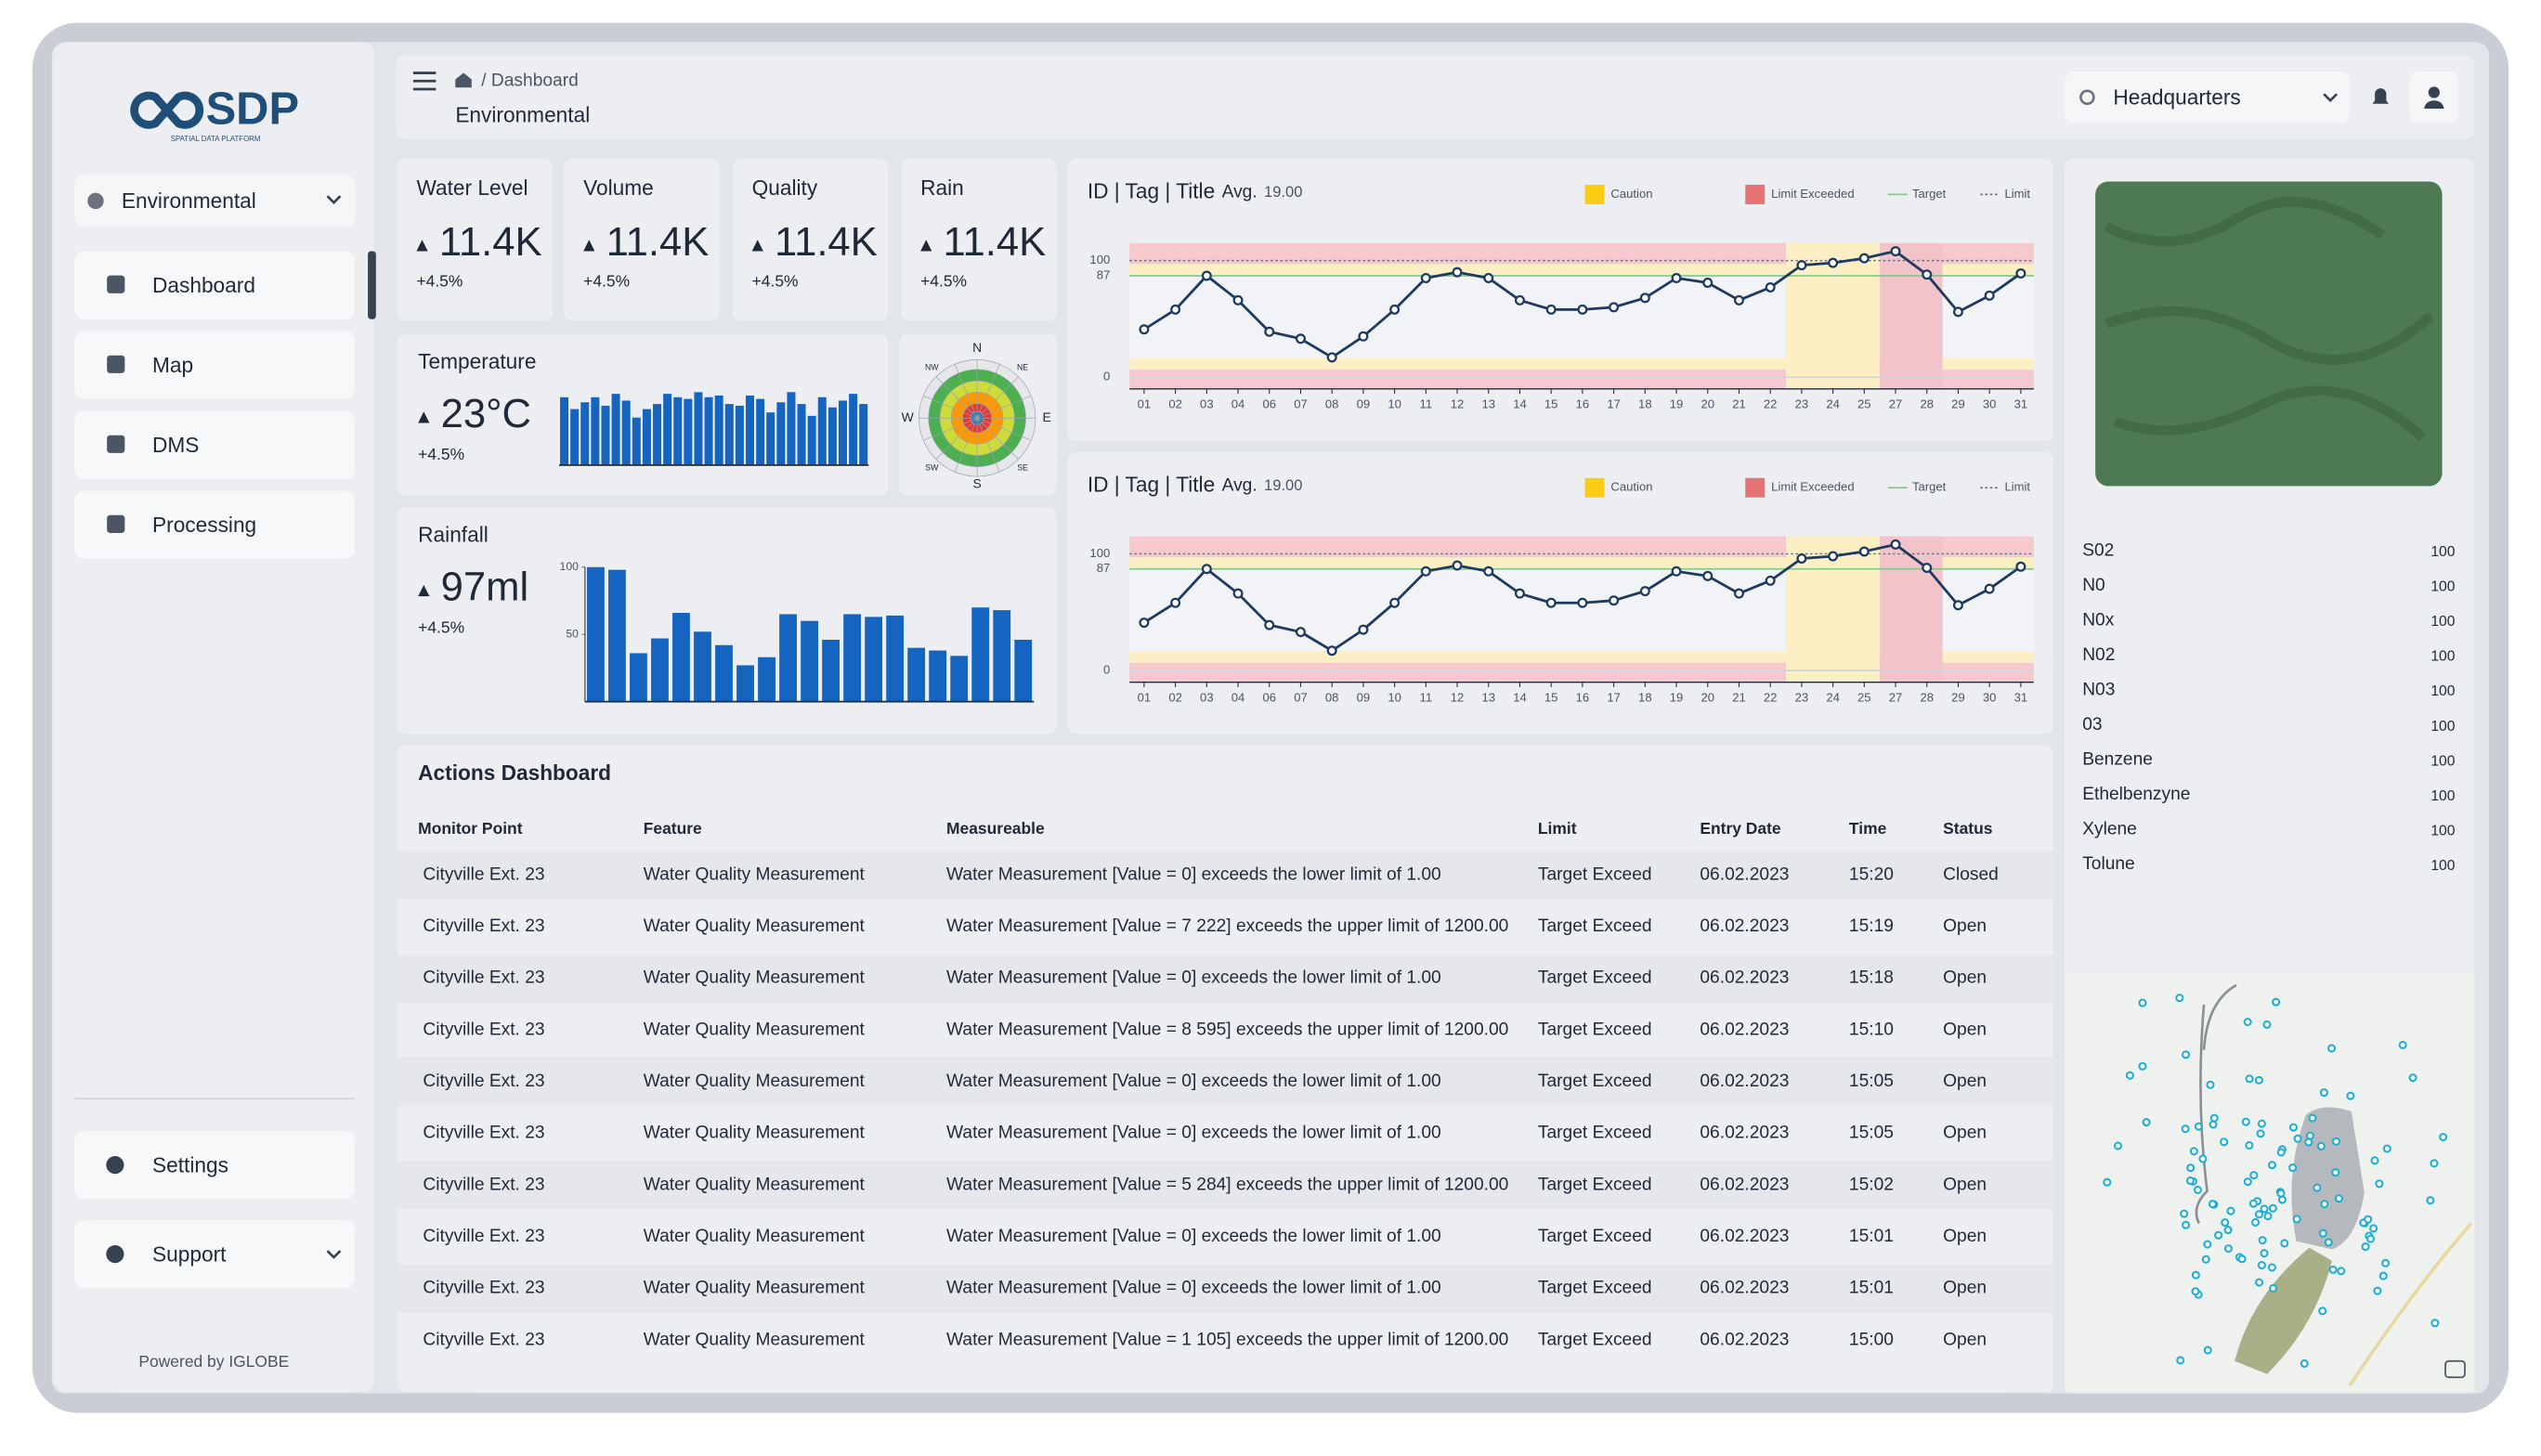 The image size is (2541, 1456). What do you see at coordinates (2021, 698) in the screenshot?
I see `x-tick-label: 31` at bounding box center [2021, 698].